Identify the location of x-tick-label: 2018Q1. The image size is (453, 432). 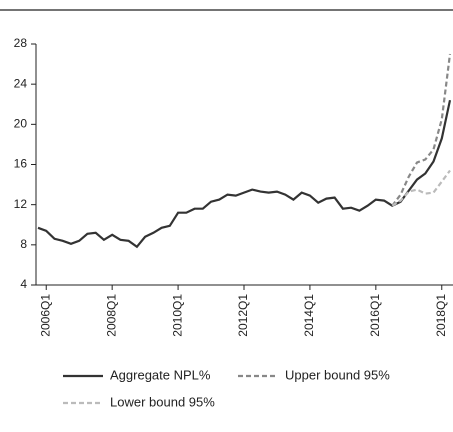
(441, 315).